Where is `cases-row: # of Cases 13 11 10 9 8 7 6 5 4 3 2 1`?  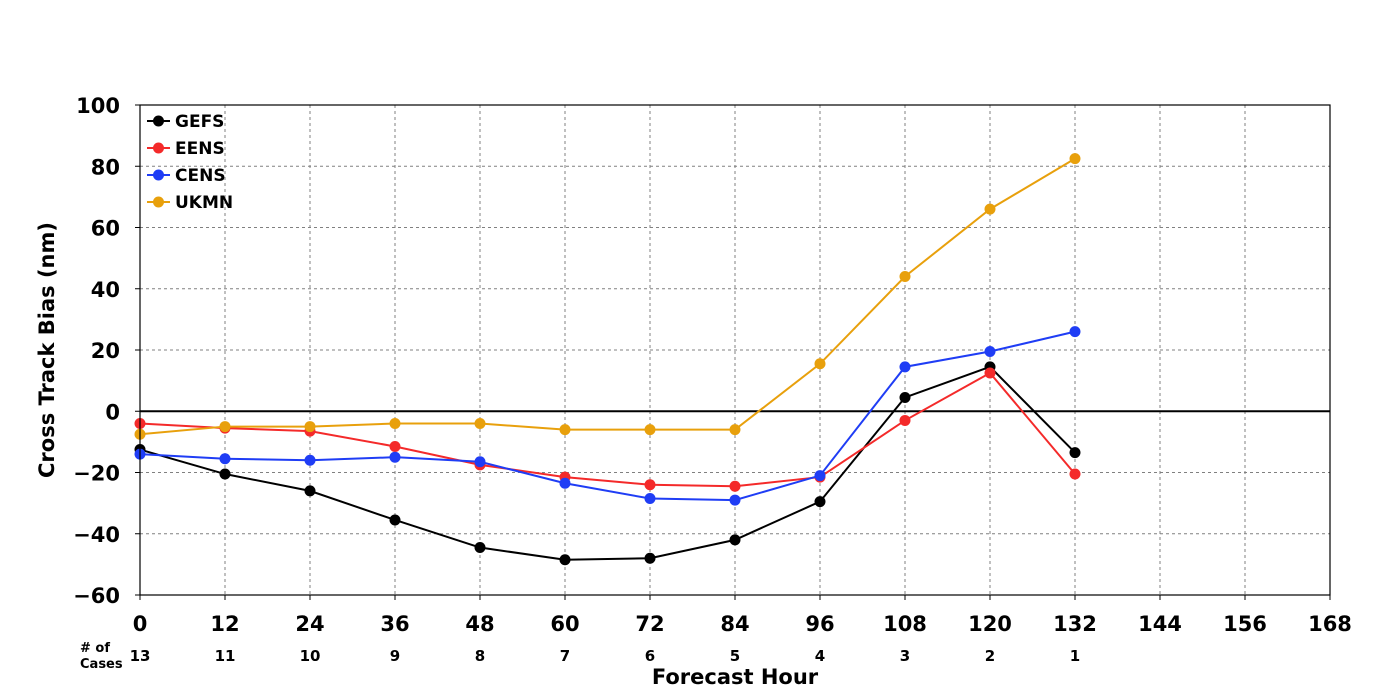
cases-row: # of Cases 13 11 10 9 8 7 6 5 4 3 2 1 is located at coordinates (580, 656).